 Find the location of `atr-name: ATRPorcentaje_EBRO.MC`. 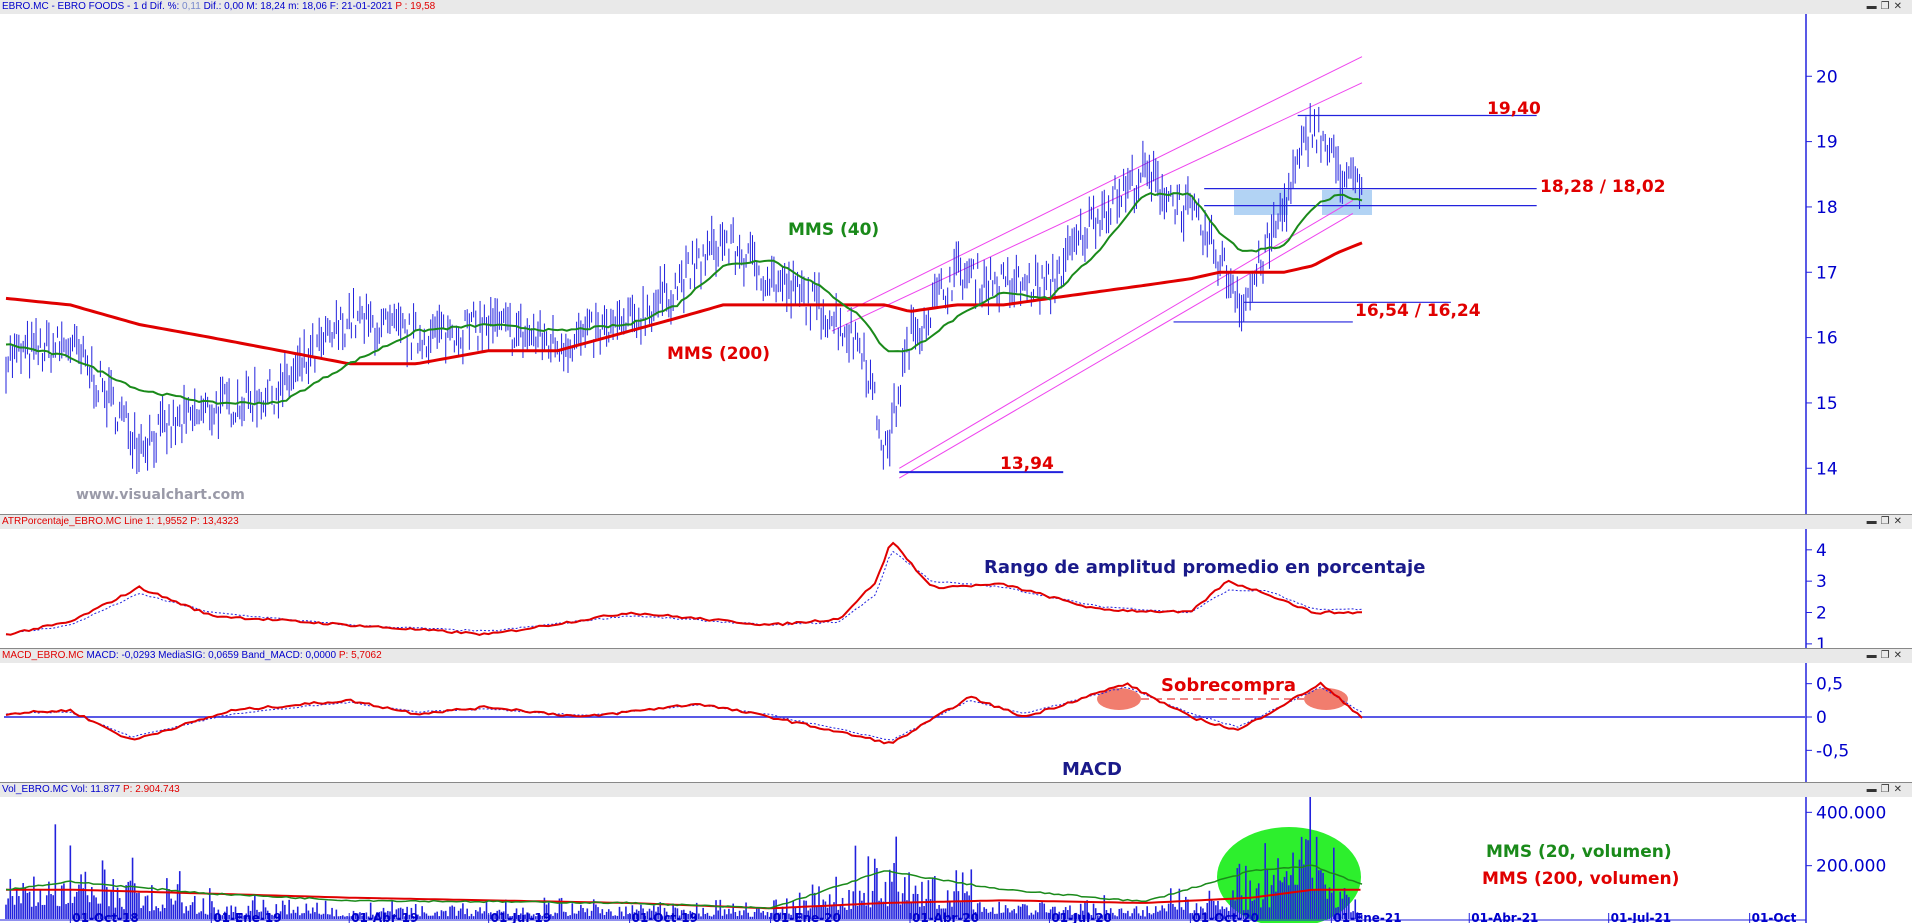

atr-name: ATRPorcentaje_EBRO.MC is located at coordinates (62, 521).